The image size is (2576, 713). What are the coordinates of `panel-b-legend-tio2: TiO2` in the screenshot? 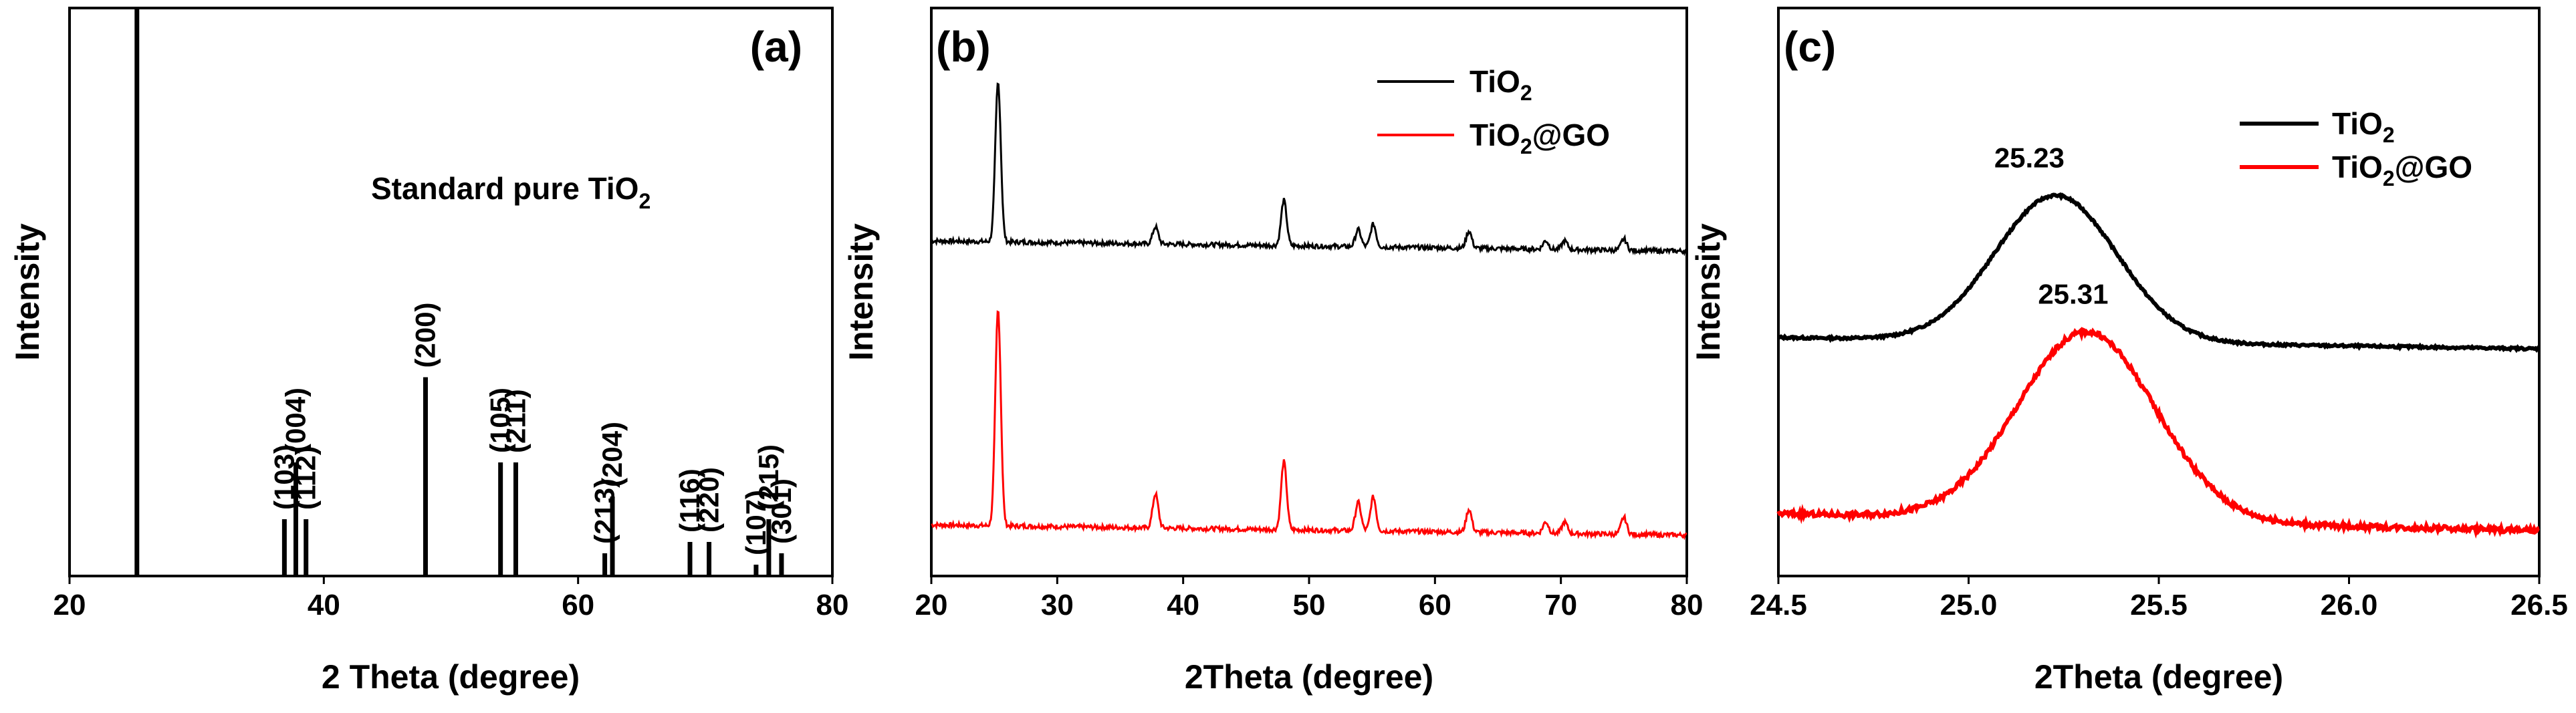 It's located at (1501, 84).